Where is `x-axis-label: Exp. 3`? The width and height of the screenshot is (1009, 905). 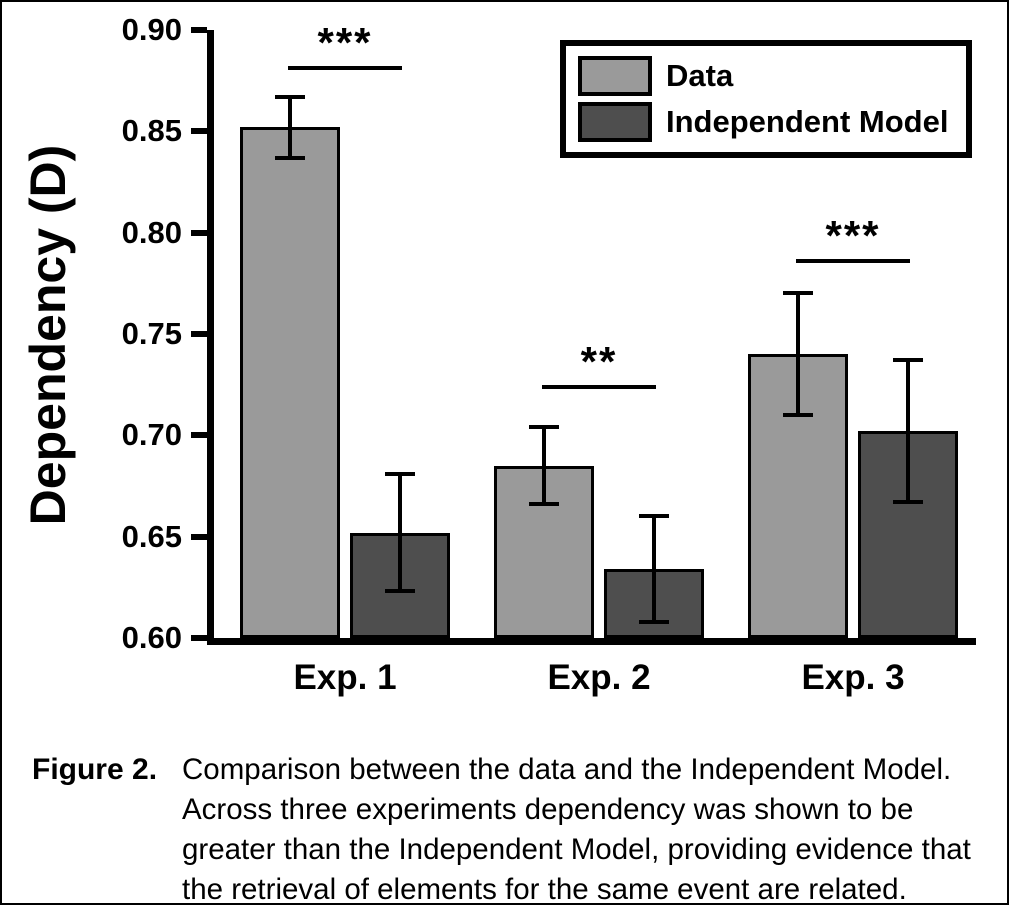 x-axis-label: Exp. 3 is located at coordinates (853, 677).